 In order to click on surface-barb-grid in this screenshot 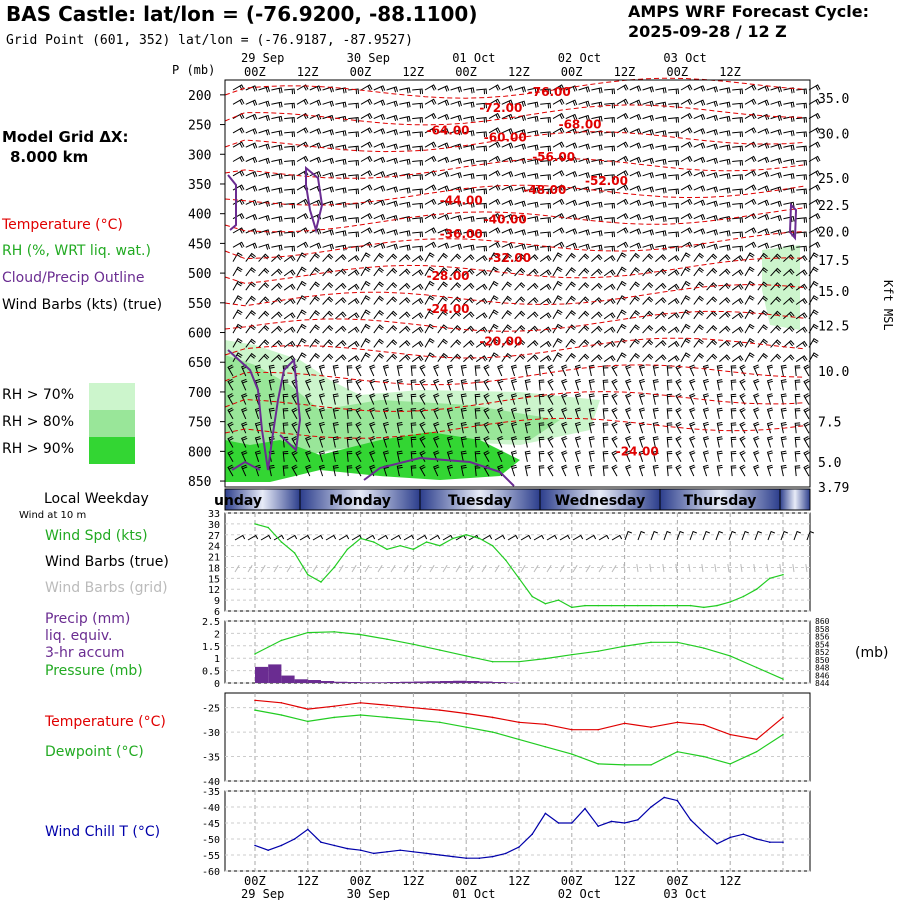, I will do `click(237, 568)`.